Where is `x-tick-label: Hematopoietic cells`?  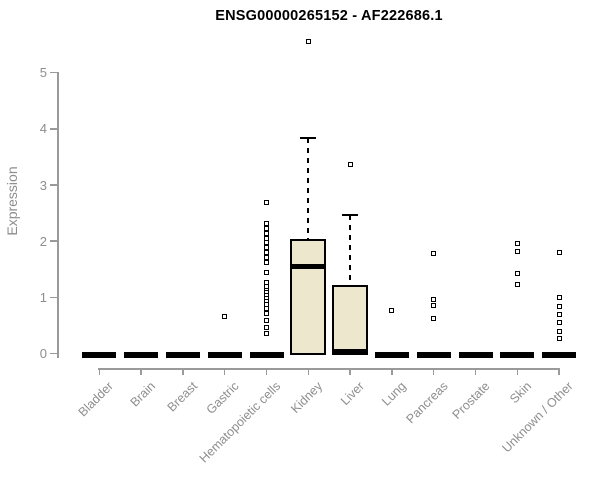
x-tick-label: Hematopoietic cells is located at coordinates (240, 422).